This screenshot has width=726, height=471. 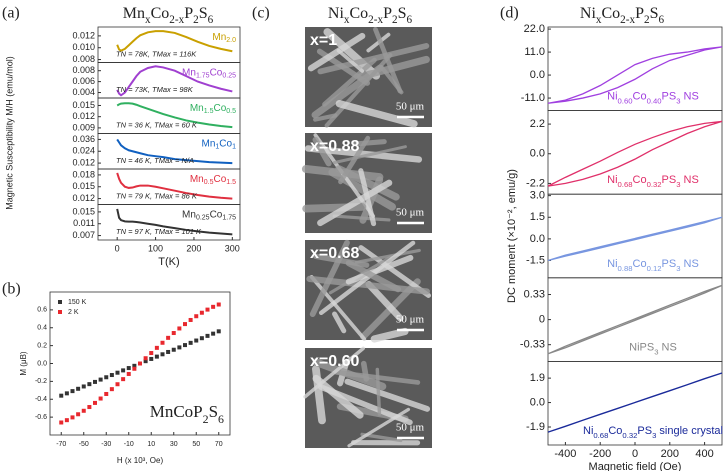 I want to click on y-tick-label: -11.0, so click(x=533, y=98).